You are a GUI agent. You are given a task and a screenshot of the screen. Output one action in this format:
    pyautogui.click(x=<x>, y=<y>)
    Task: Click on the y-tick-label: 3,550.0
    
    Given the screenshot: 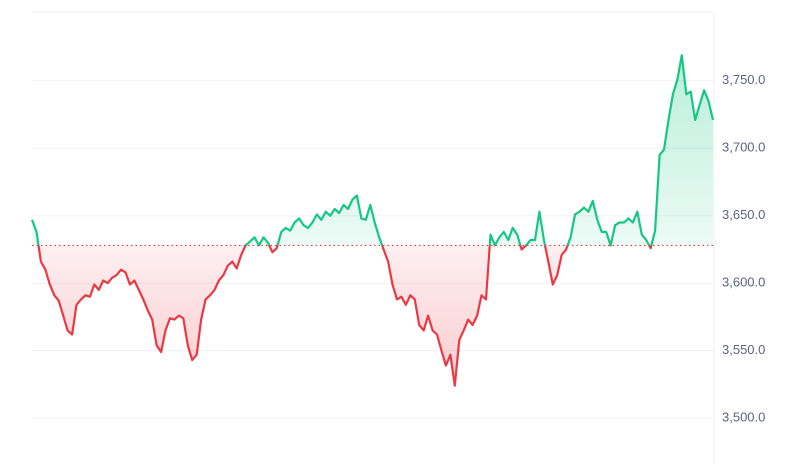 What is the action you would take?
    pyautogui.click(x=743, y=349)
    